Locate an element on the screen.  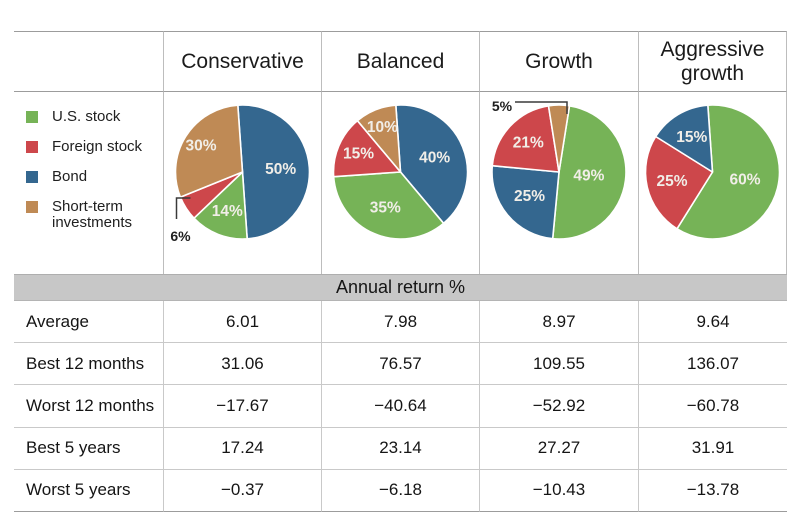
callout-label: 5% is located at coordinates (502, 106).